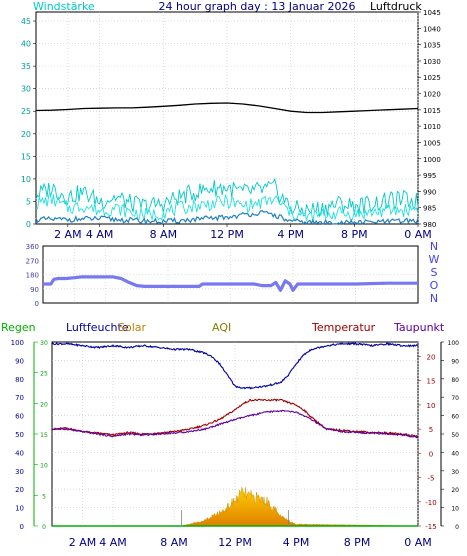  Describe the element at coordinates (432, 143) in the screenshot. I see `pressure-y-tick-label: 1005` at that location.